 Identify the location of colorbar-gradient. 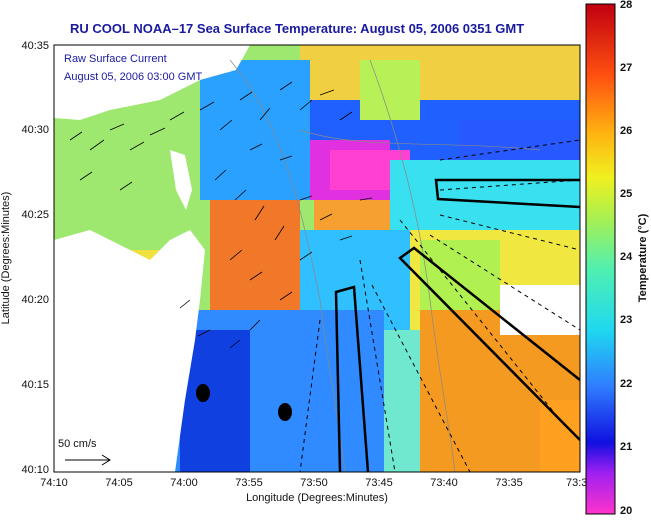
(600, 259).